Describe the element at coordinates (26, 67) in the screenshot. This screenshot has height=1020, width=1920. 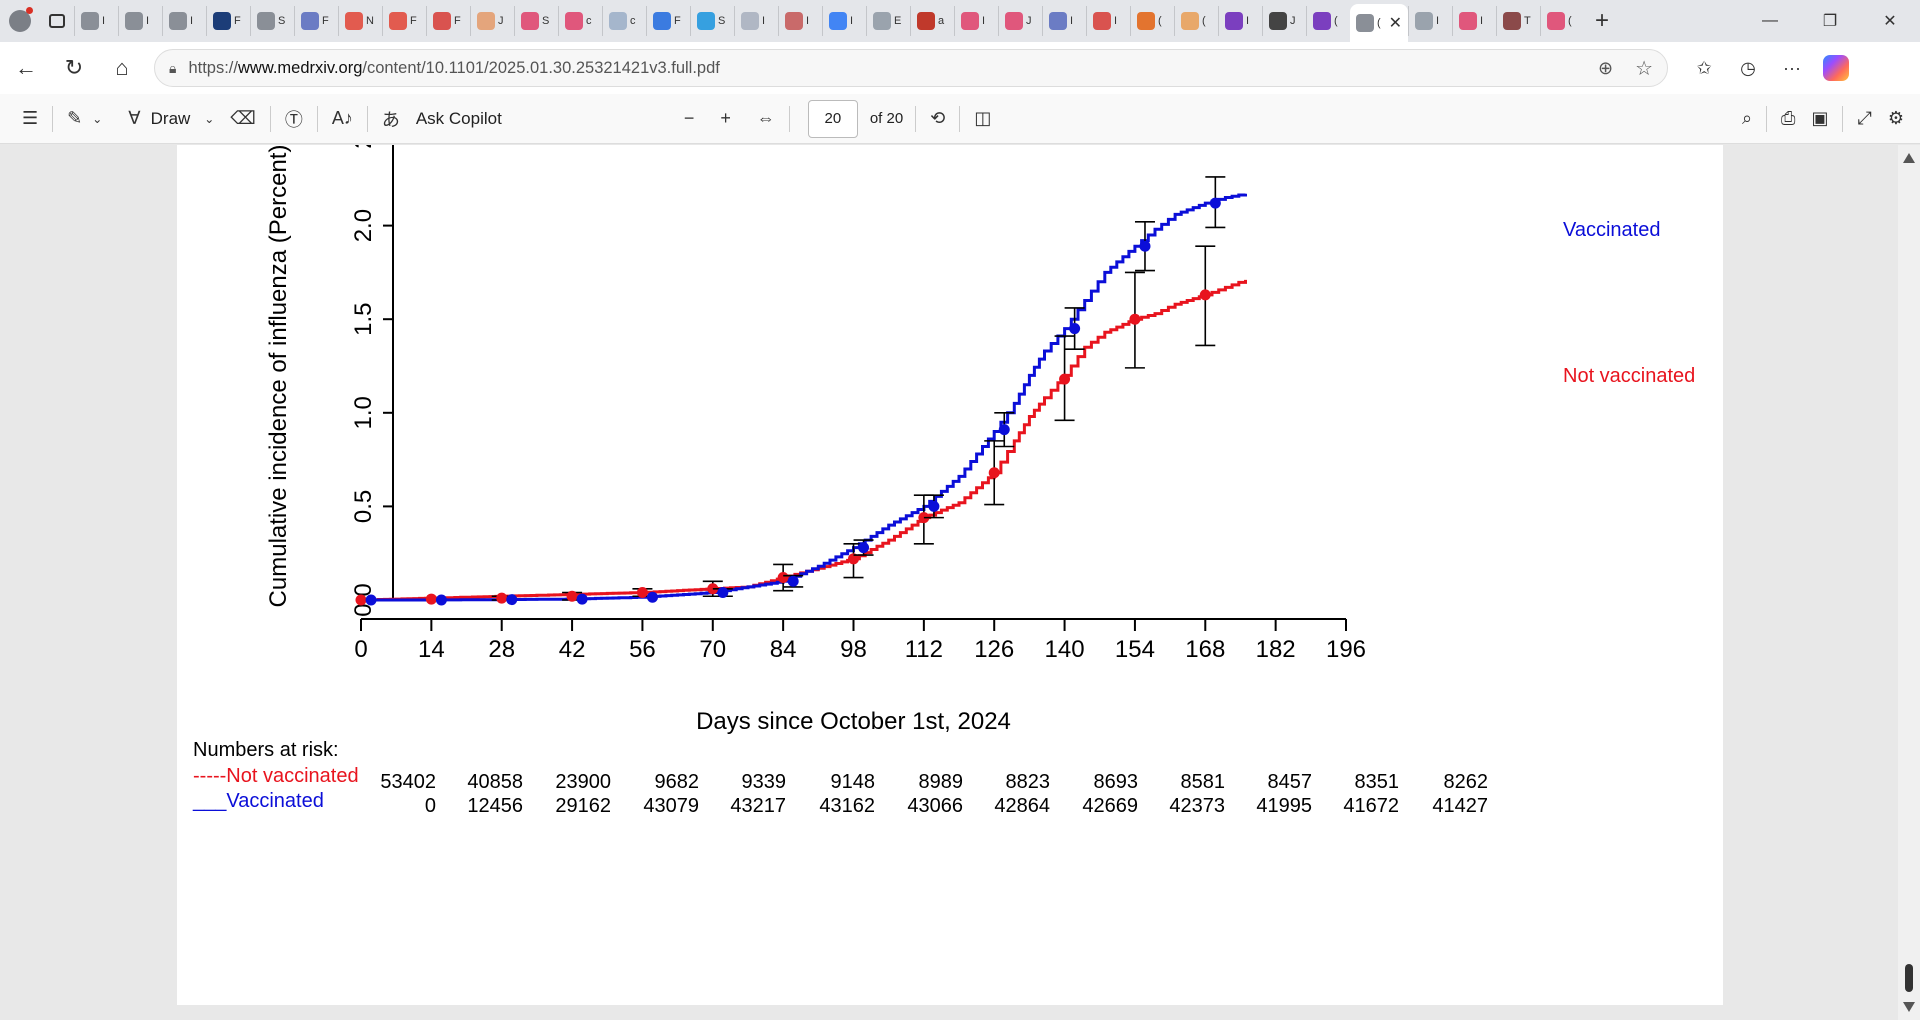
I see `back-button: ←` at that location.